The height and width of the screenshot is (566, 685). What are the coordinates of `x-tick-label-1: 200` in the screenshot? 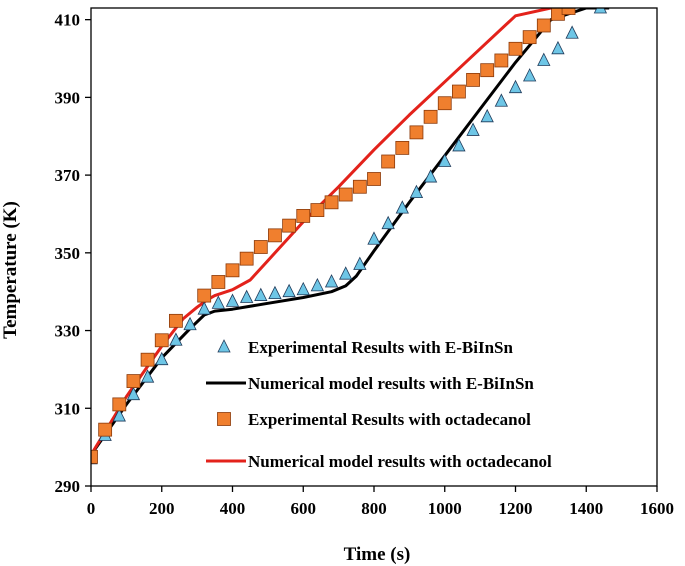 It's located at (162, 508).